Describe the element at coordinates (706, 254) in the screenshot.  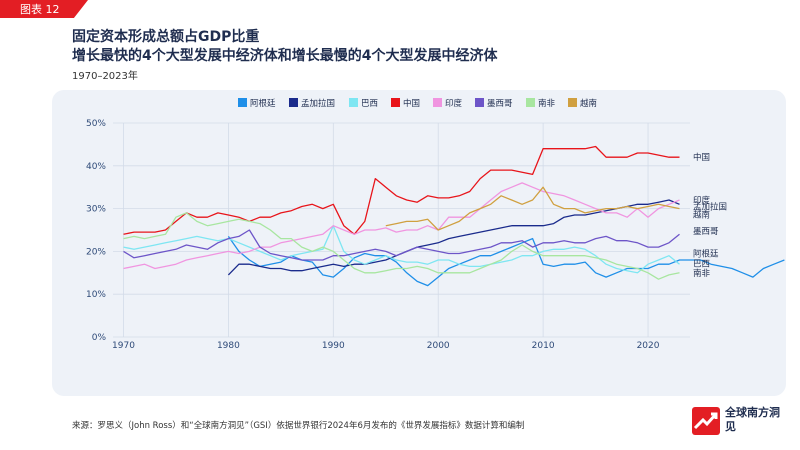
I see `series-end-label: 阿根廷` at that location.